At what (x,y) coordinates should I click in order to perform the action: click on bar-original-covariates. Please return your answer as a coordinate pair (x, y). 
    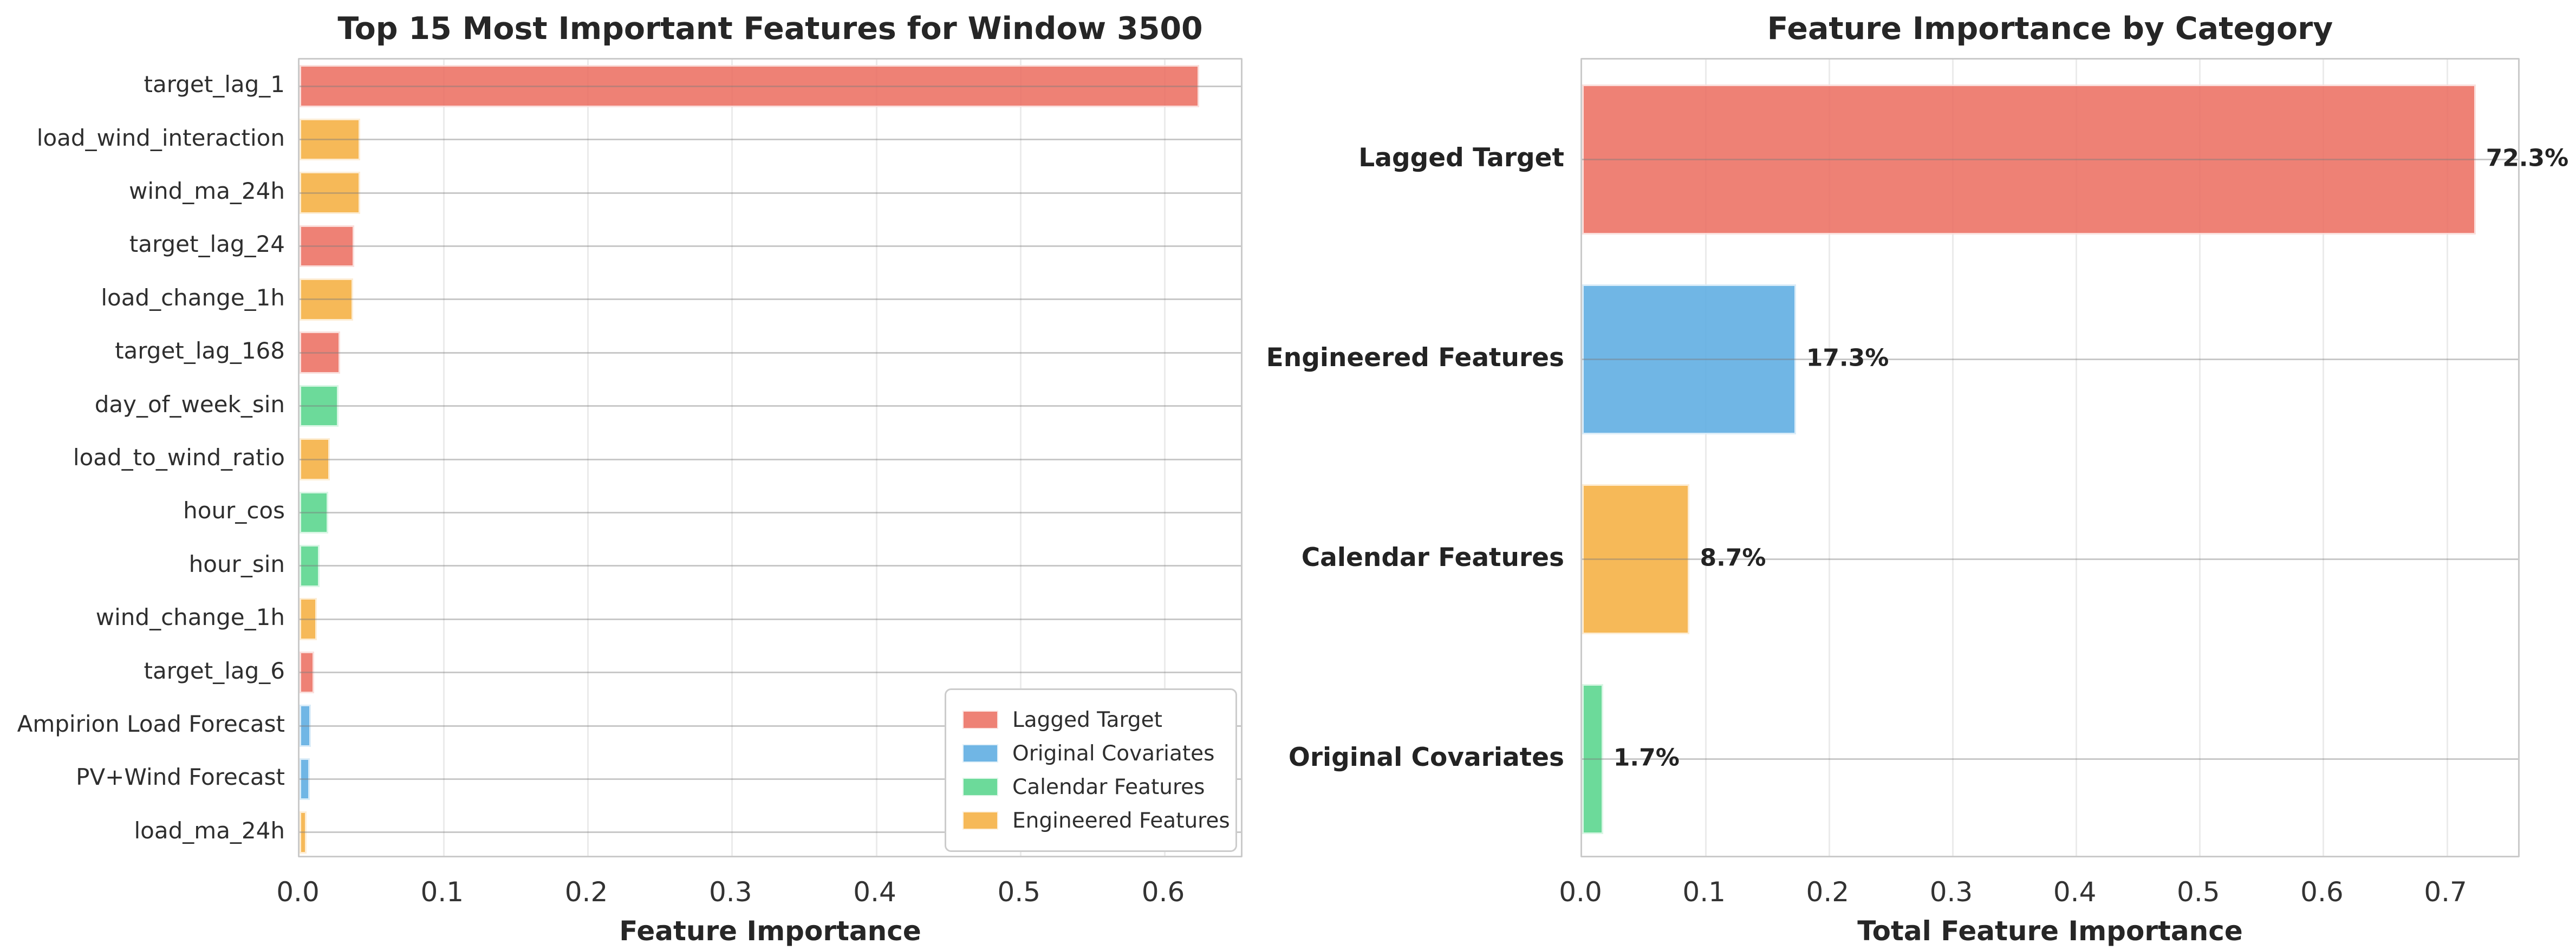
    Looking at the image, I should click on (1592, 759).